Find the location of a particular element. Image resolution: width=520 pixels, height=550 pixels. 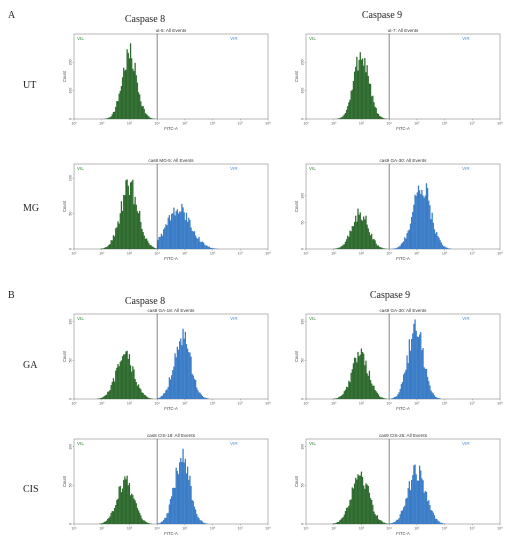

histogram-series-vir is located at coordinates (183, 363).